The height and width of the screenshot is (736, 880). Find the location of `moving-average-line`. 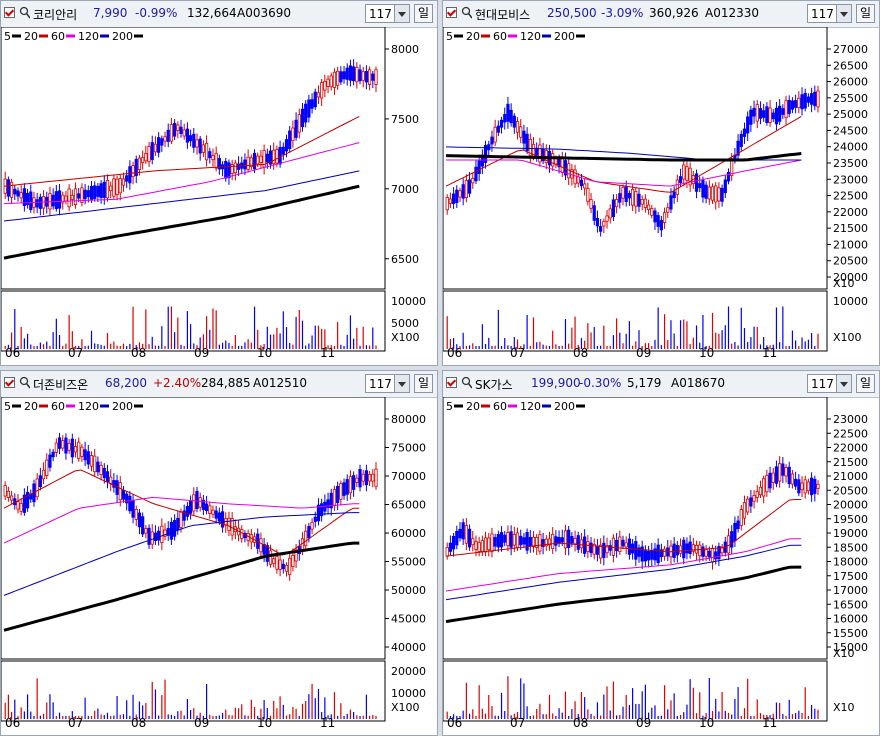

moving-average-line is located at coordinates (181, 196).